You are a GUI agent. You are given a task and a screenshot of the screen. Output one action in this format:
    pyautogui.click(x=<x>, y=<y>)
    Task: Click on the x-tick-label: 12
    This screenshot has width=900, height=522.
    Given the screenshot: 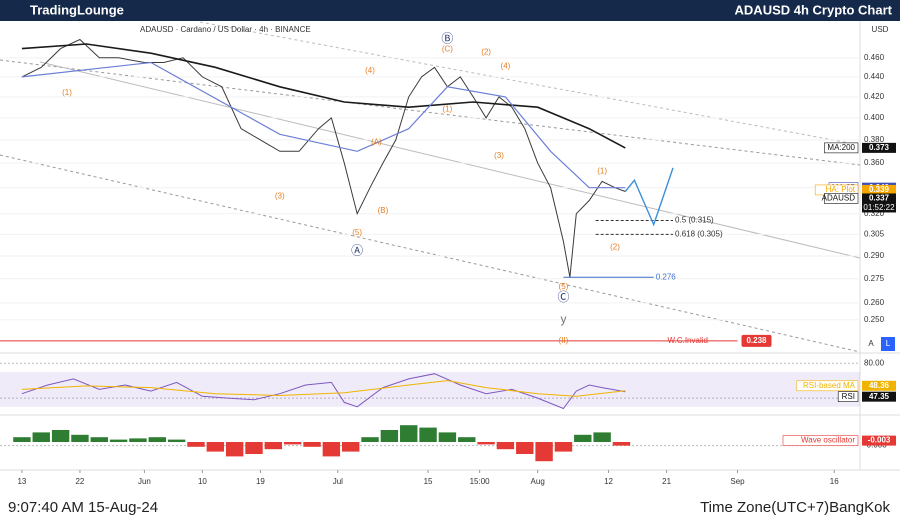 What is the action you would take?
    pyautogui.click(x=608, y=481)
    